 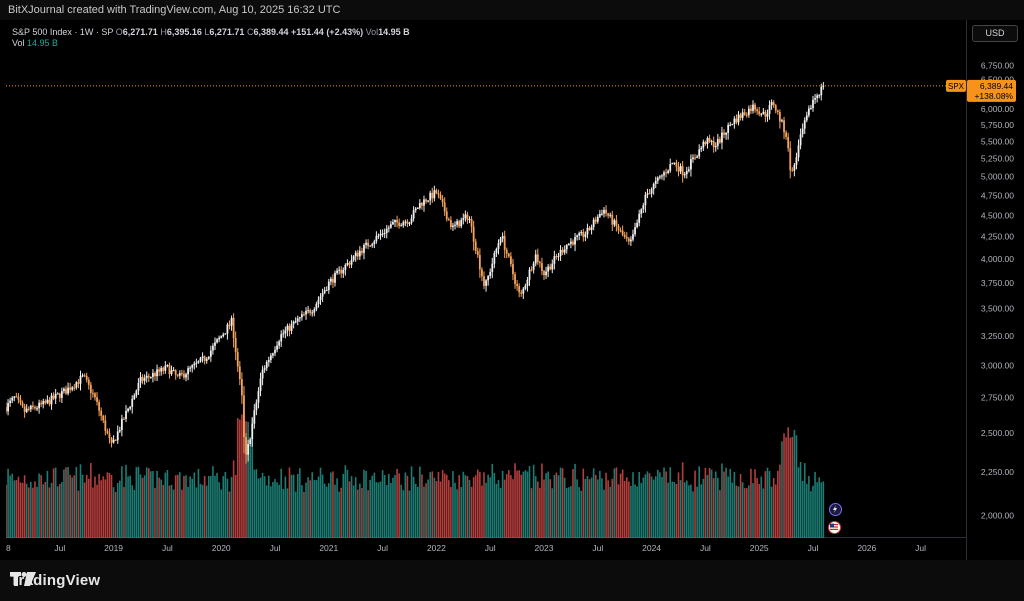 I want to click on volume-legend: Vol 14.95 B, so click(x=35, y=43).